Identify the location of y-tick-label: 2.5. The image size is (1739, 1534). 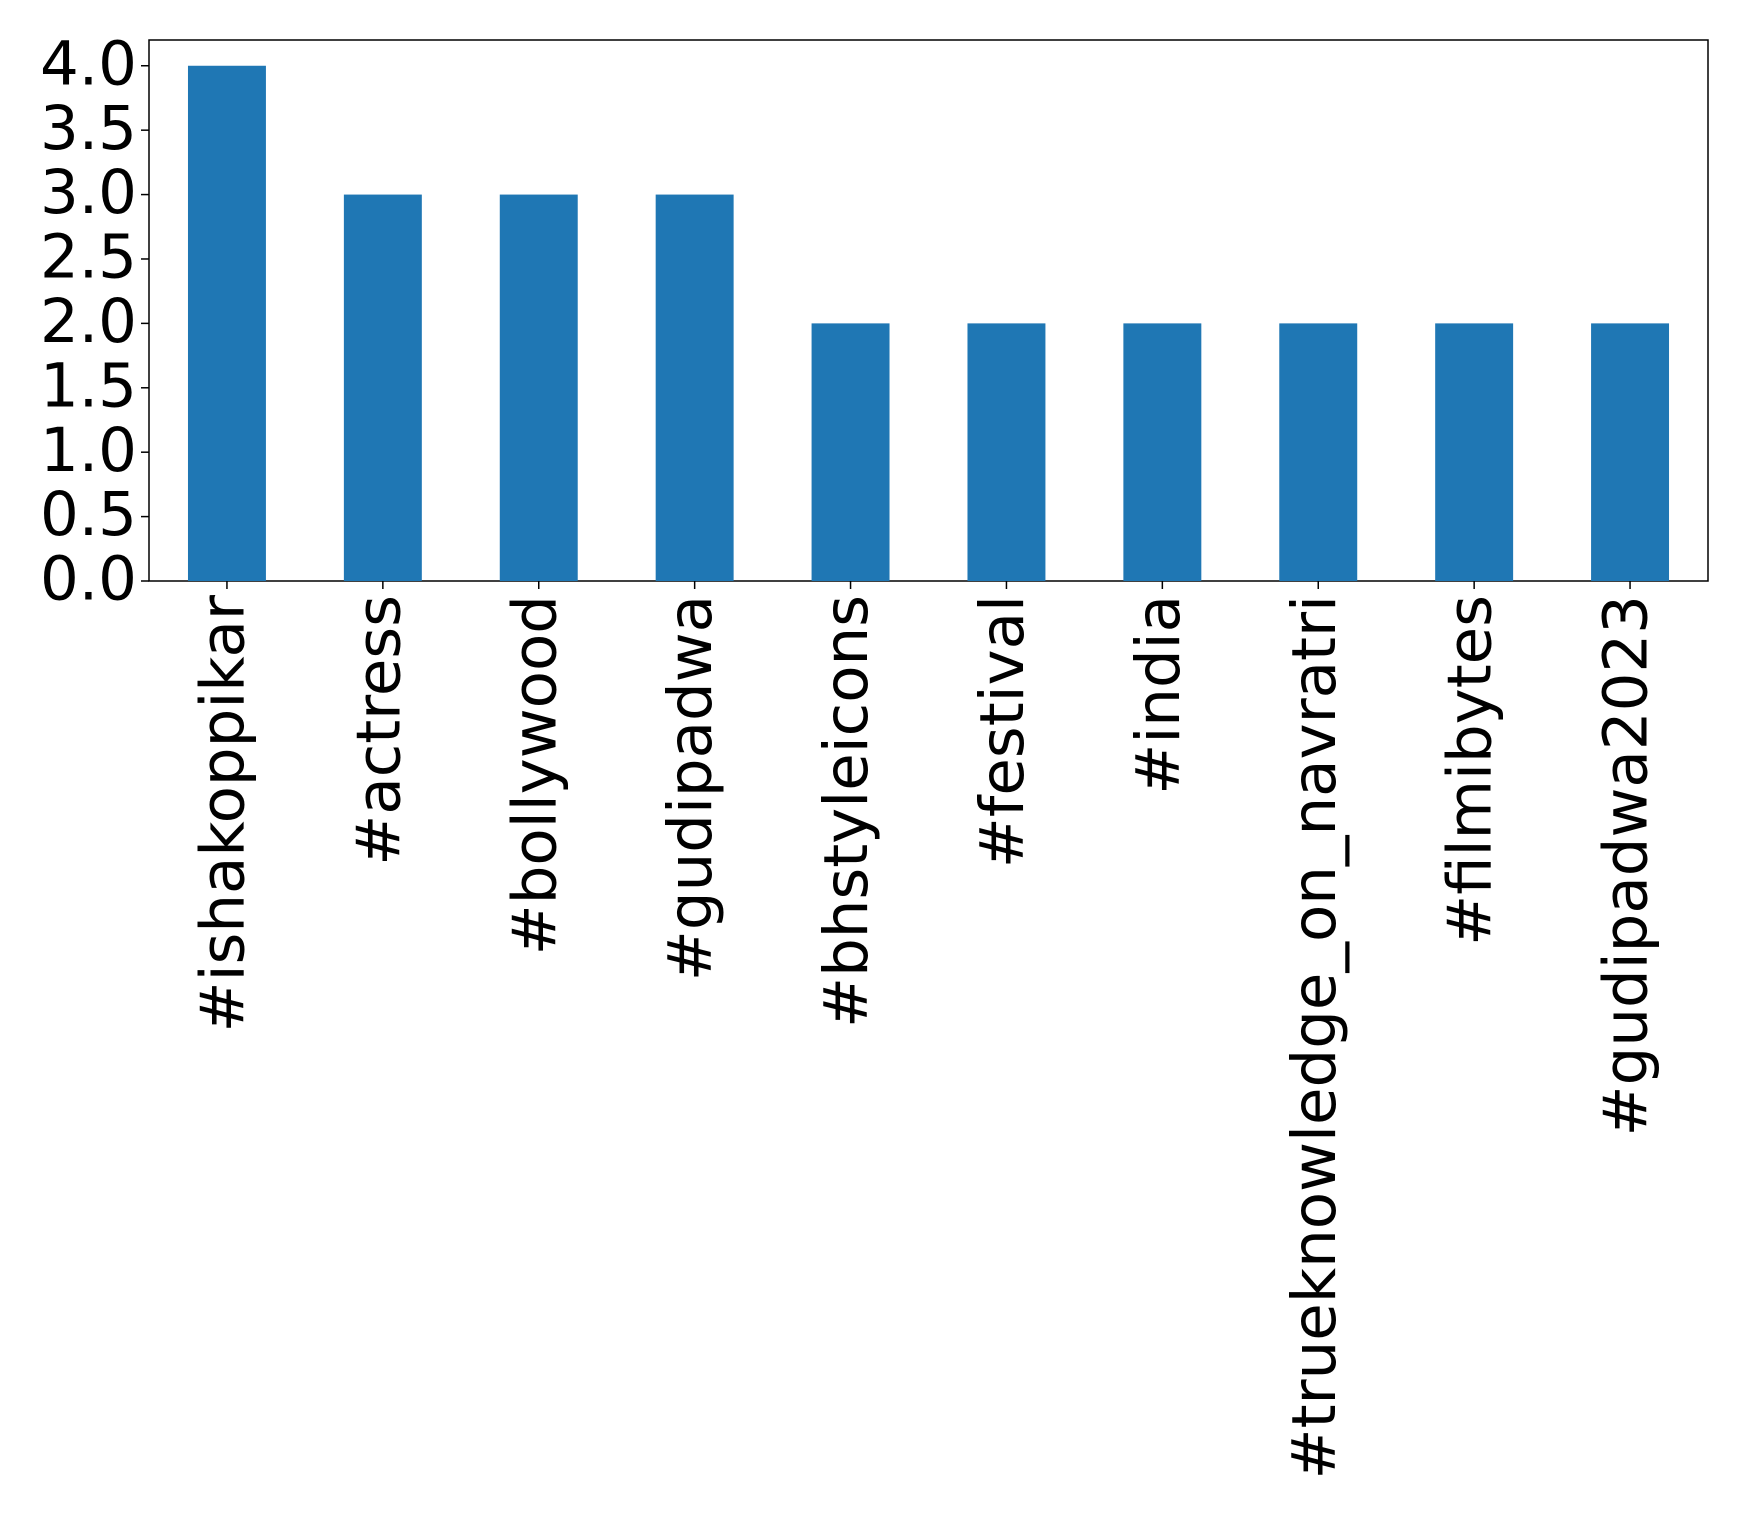
(88, 257).